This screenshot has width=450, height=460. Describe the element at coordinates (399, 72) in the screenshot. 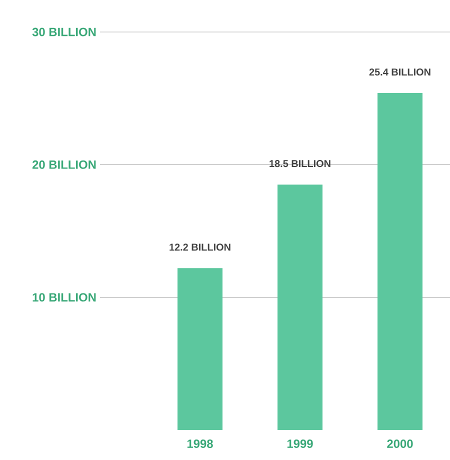

I see `data-label: 25.4 BILLION` at that location.